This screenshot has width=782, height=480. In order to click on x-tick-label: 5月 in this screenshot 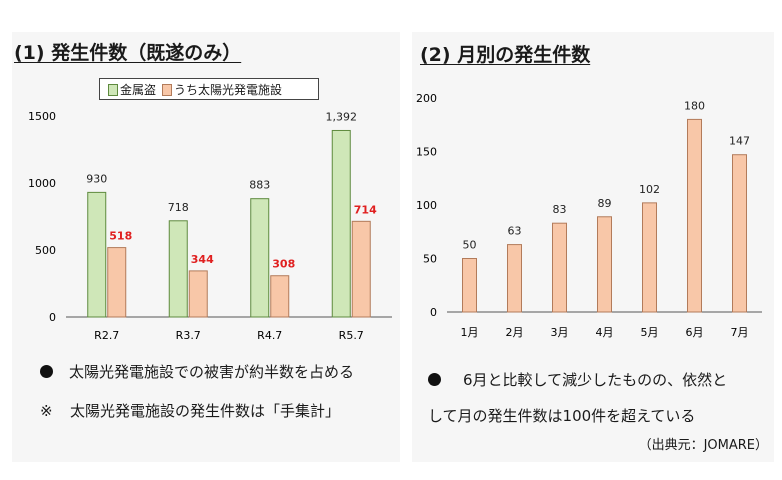, I will do `click(650, 332)`.